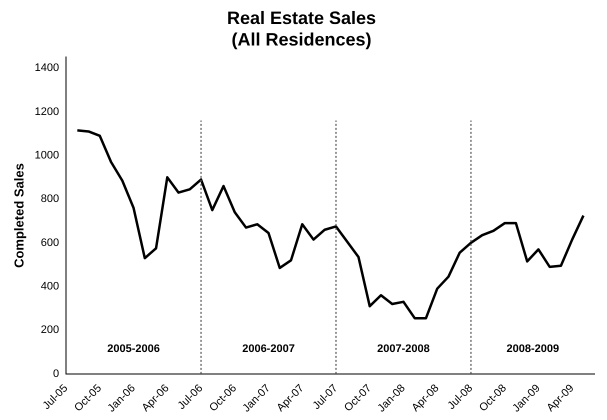 The width and height of the screenshot is (607, 420). What do you see at coordinates (47, 112) in the screenshot?
I see `y-tick-label: 1200` at bounding box center [47, 112].